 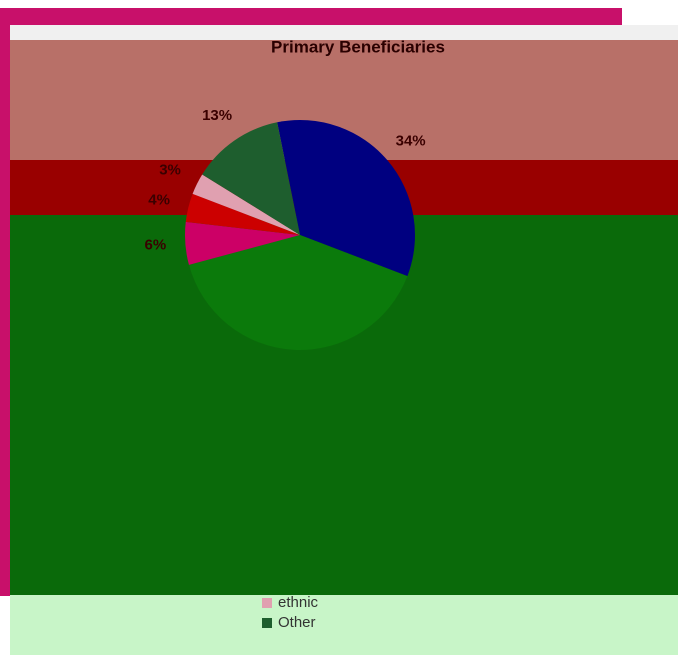 What do you see at coordinates (358, 46) in the screenshot?
I see `chart-title: Primary Beneficiaries` at bounding box center [358, 46].